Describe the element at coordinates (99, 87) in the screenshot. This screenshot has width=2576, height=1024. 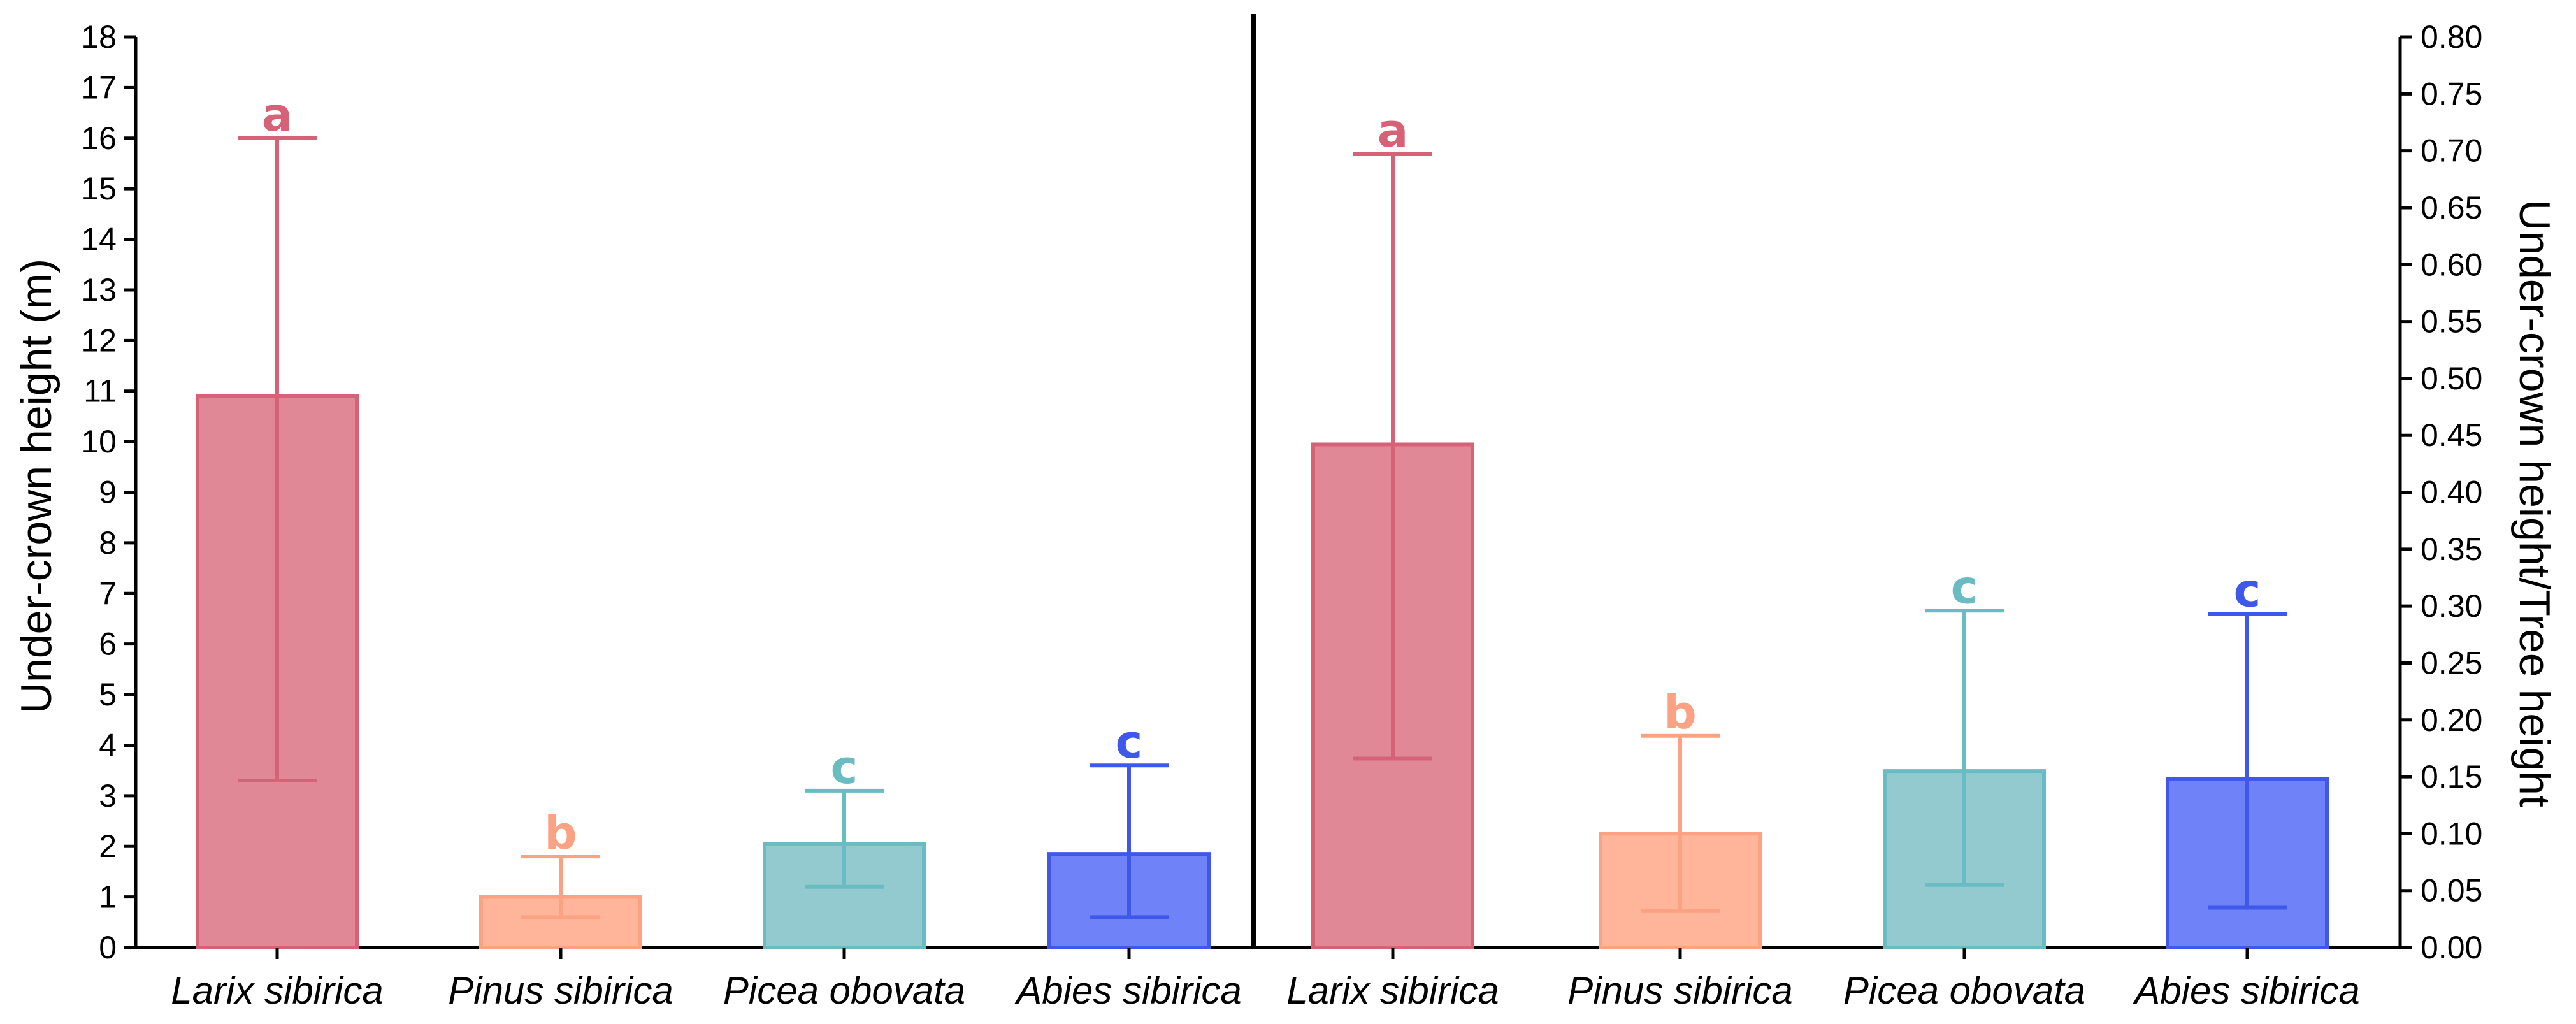
I see `y-tick-label-left: 17` at that location.